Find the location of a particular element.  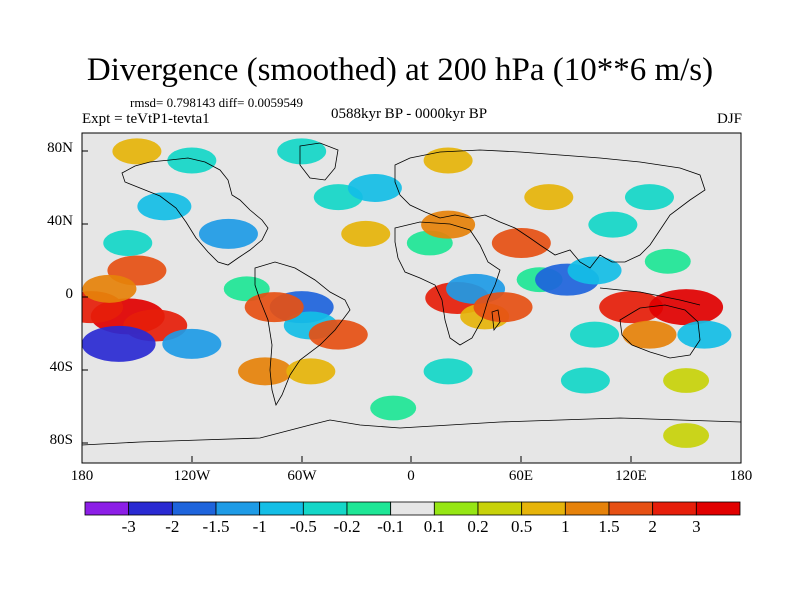

y-tick-label: 80S is located at coordinates (61, 440).